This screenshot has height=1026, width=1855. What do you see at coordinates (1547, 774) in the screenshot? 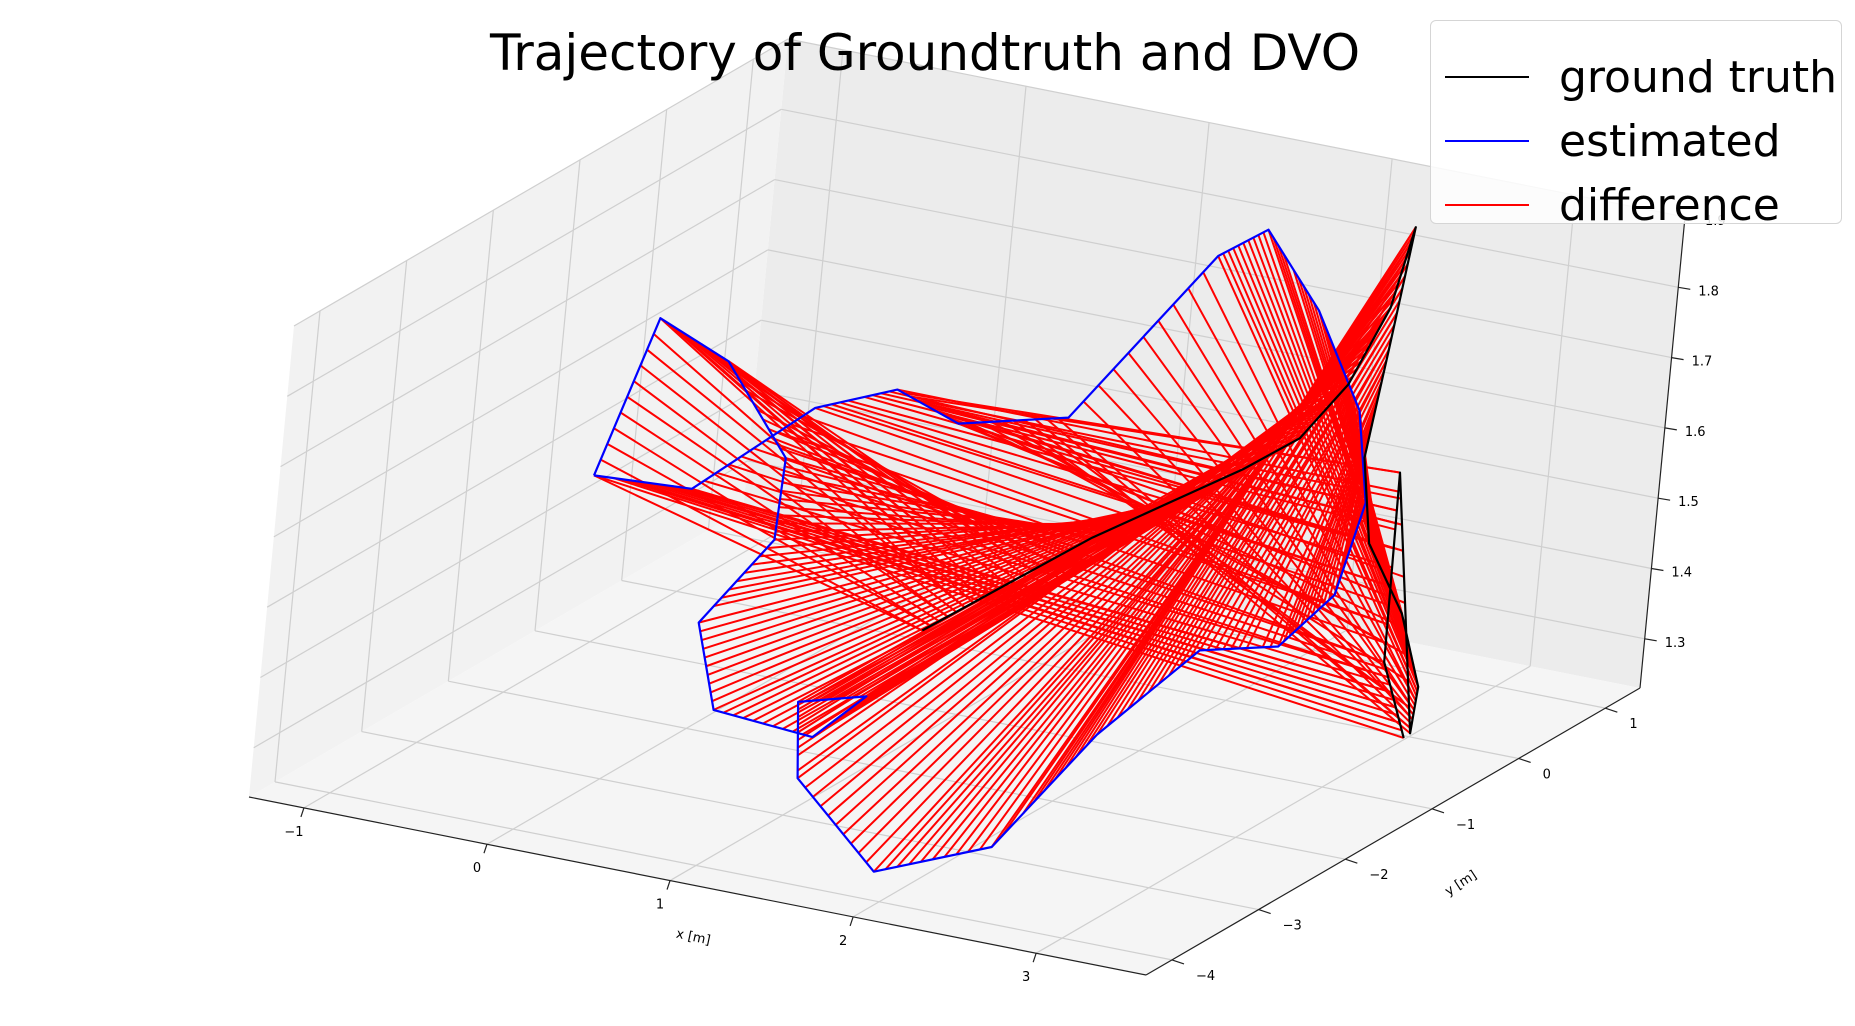
I see `tick-label-y: 0` at bounding box center [1547, 774].